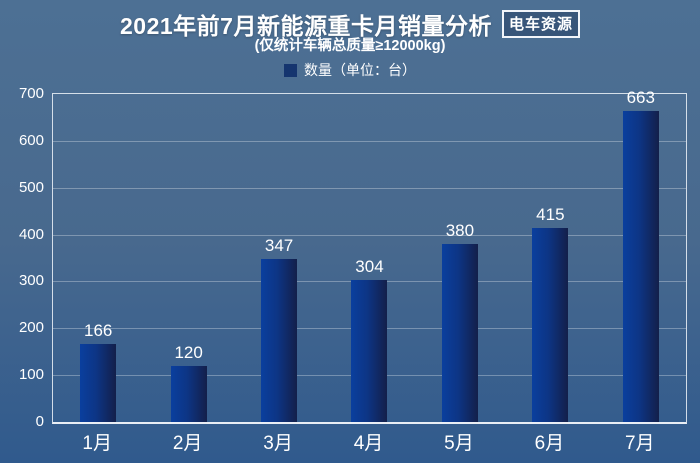 The width and height of the screenshot is (700, 463). Describe the element at coordinates (549, 443) in the screenshot. I see `x-axis-label: 6月` at that location.